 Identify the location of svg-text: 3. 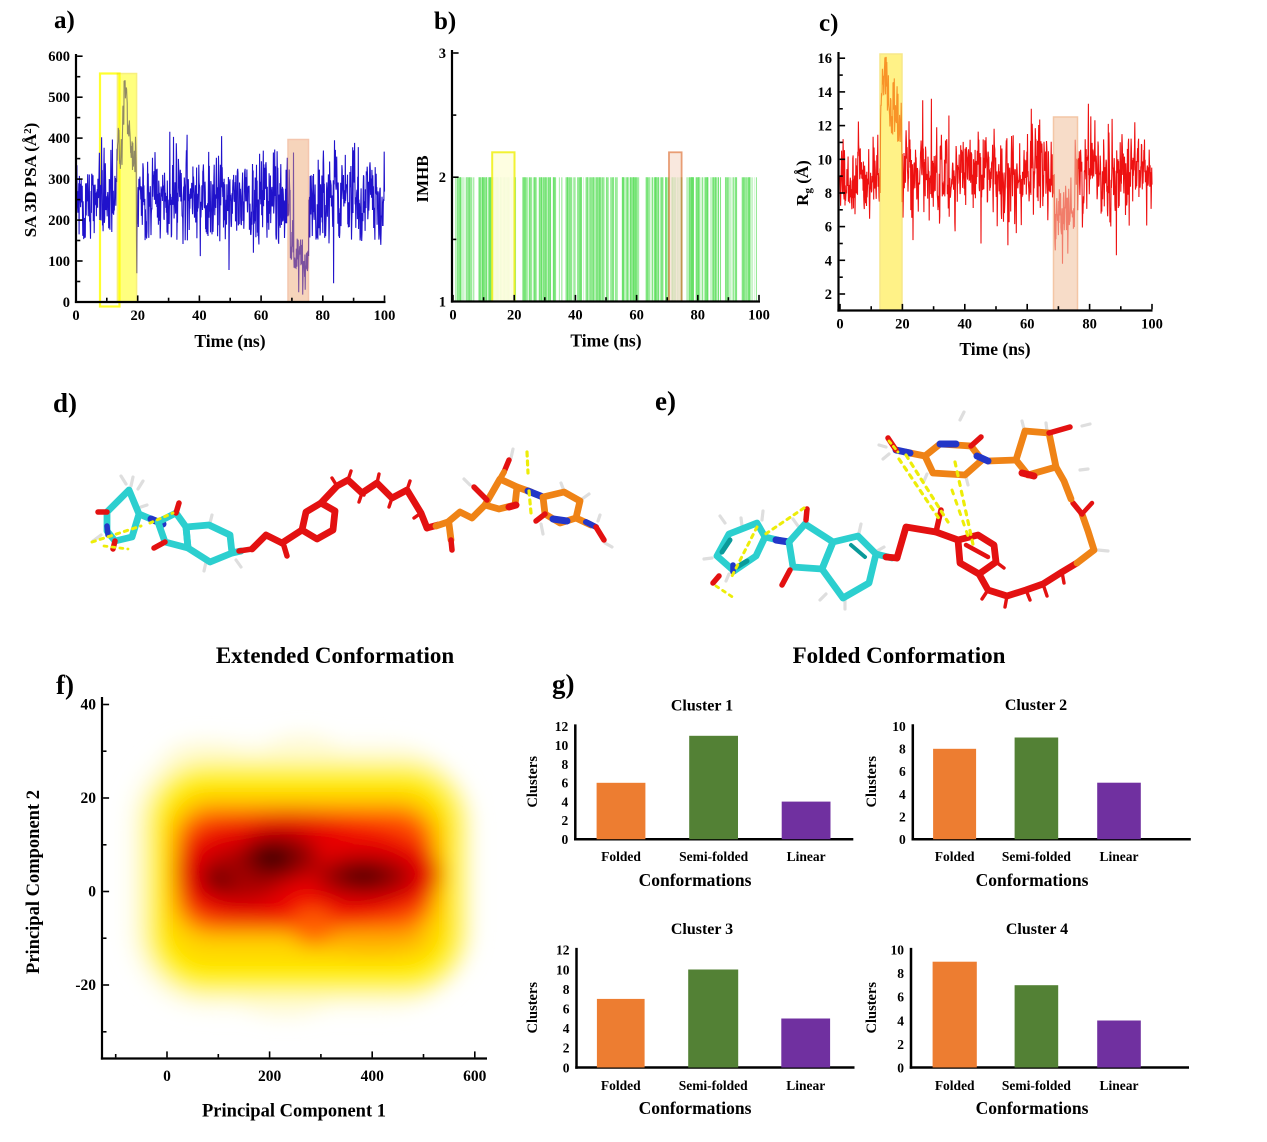
(442, 54).